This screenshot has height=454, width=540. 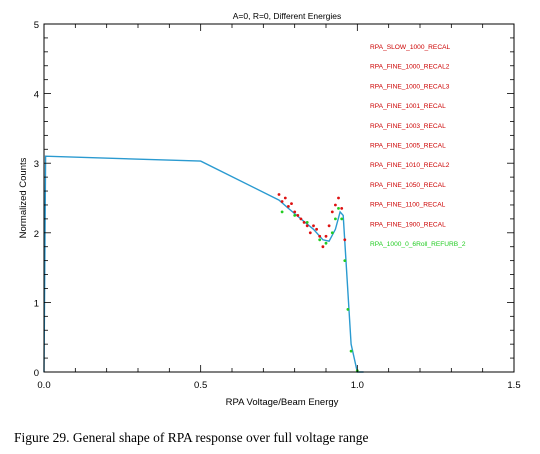 What do you see at coordinates (36, 164) in the screenshot?
I see `y-tick-label: 3` at bounding box center [36, 164].